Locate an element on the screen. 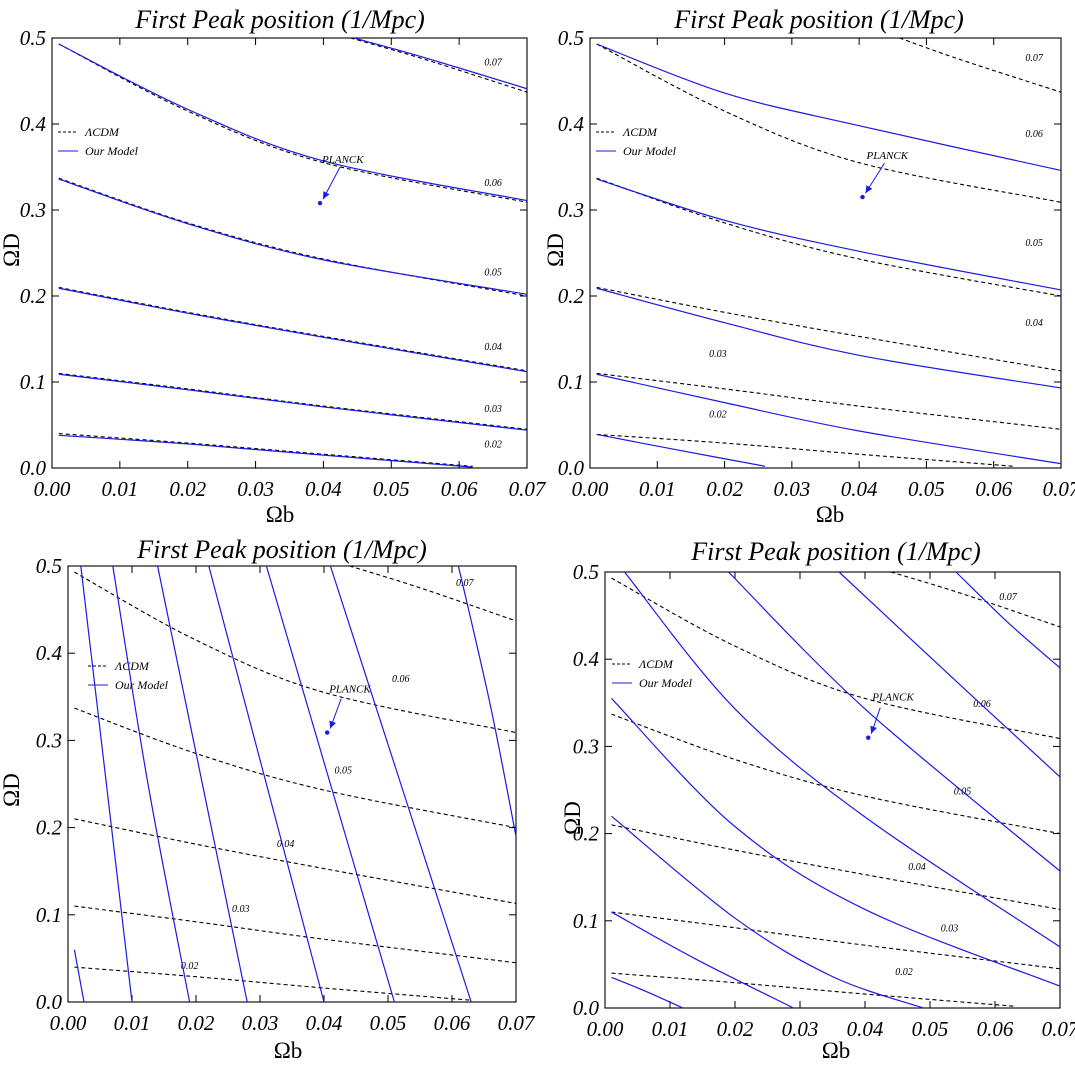 The image size is (1075, 1066). x-axis-label: Ωb is located at coordinates (830, 514).